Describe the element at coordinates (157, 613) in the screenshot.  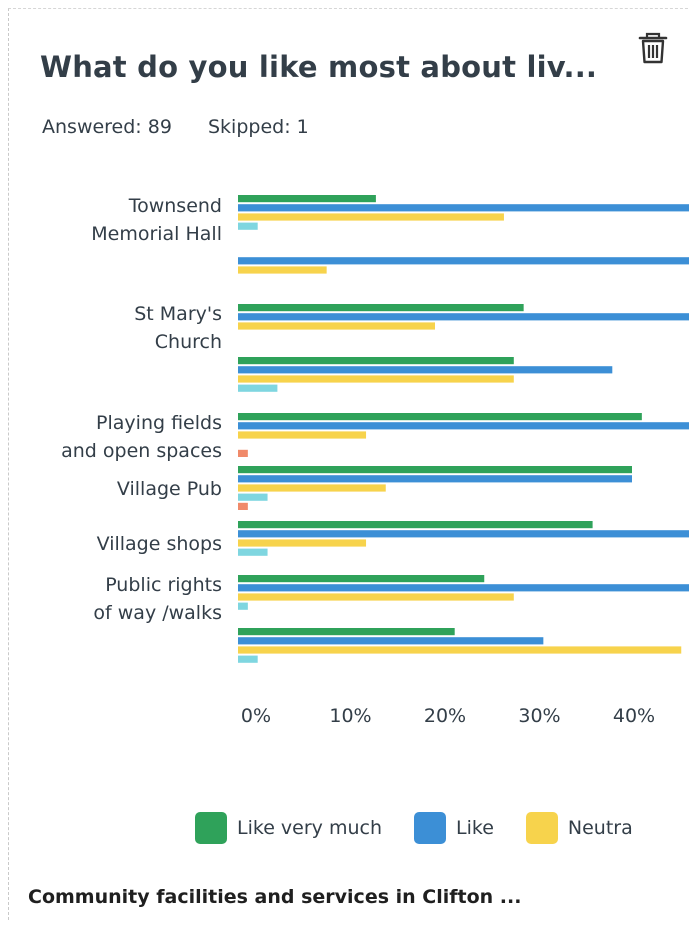
I see `category-label-7-1: of way /walks` at that location.